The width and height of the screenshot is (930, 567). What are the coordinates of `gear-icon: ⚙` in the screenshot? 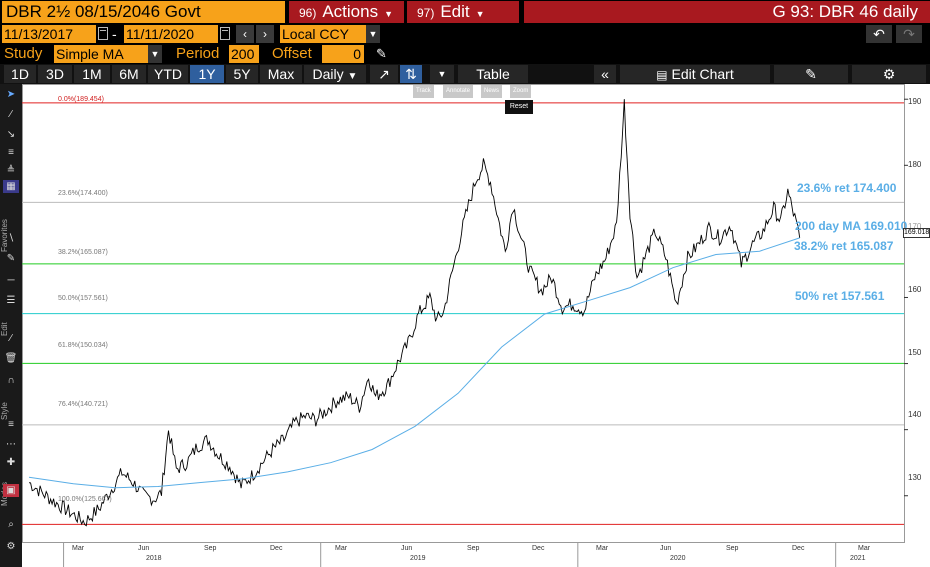 It's located at (889, 74).